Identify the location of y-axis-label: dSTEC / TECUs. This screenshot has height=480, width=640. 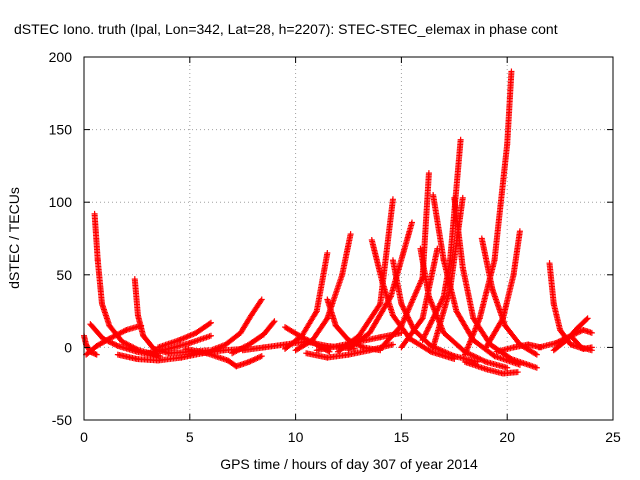
(14, 238).